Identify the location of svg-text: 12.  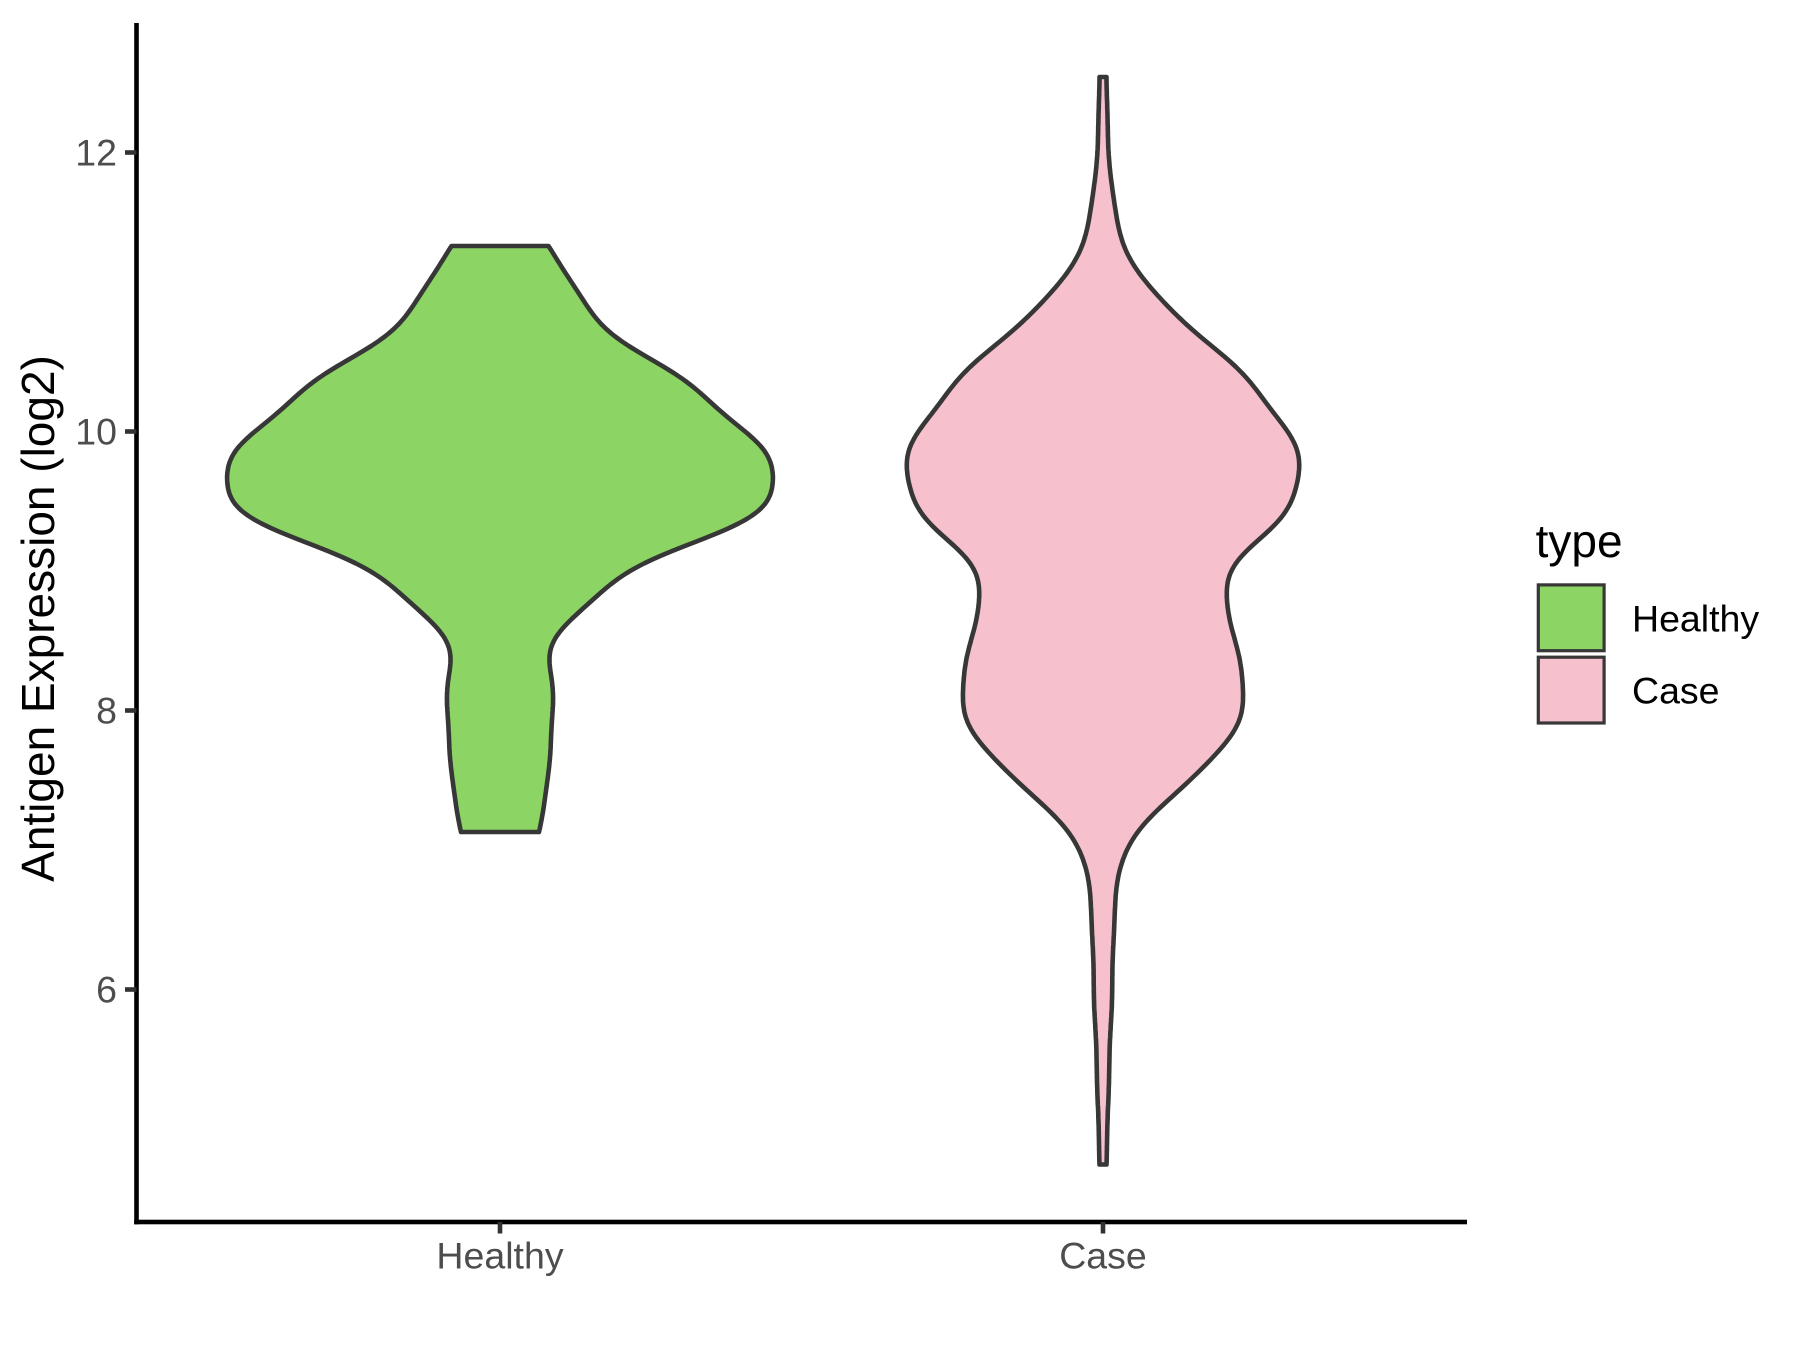
(96, 153).